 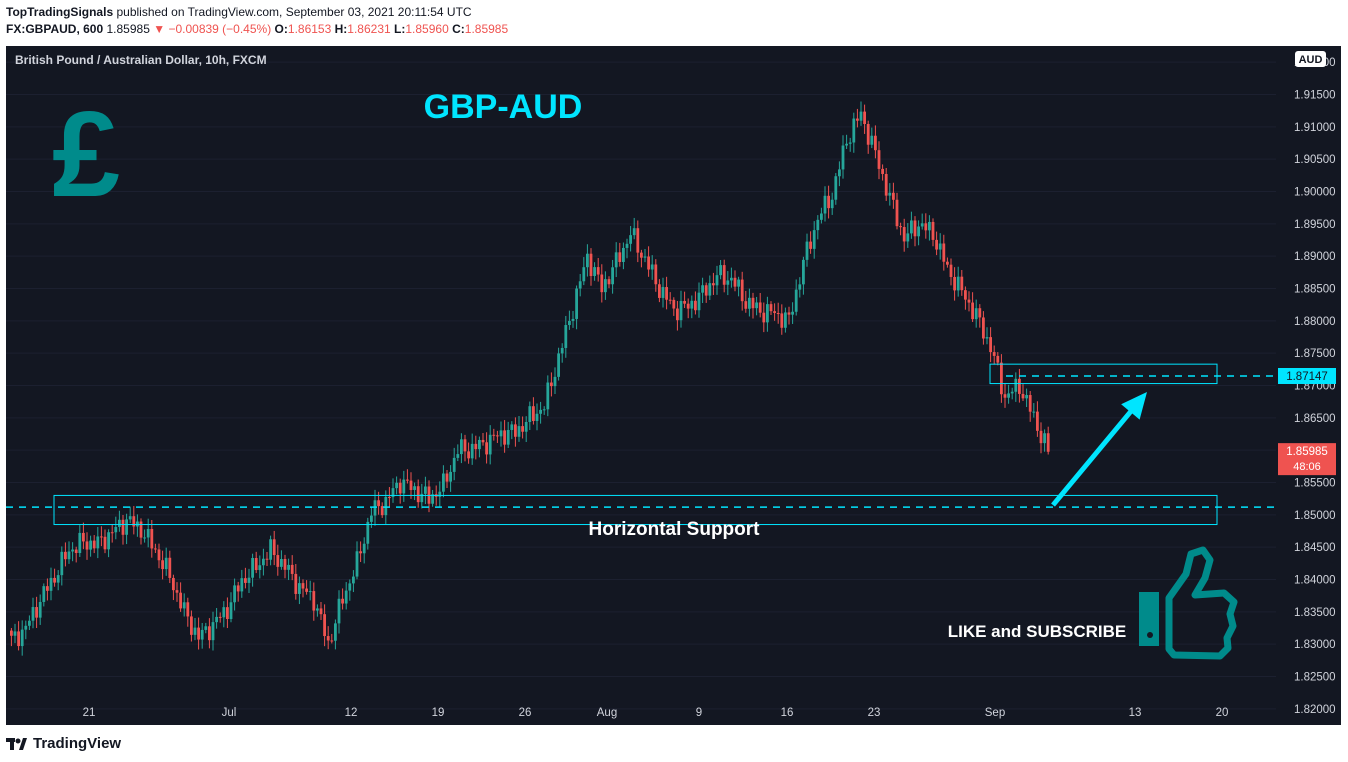 What do you see at coordinates (1037, 631) in the screenshot?
I see `like-subscribe-text: LIKE and SUBSCRIBE` at bounding box center [1037, 631].